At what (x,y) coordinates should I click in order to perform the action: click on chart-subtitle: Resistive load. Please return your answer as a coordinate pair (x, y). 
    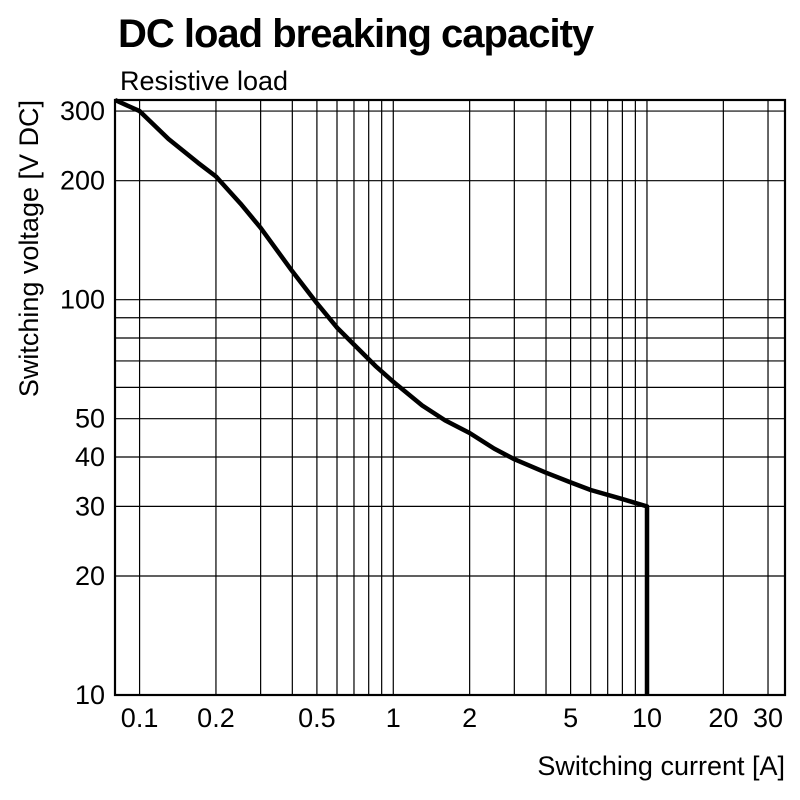
    Looking at the image, I should click on (204, 81).